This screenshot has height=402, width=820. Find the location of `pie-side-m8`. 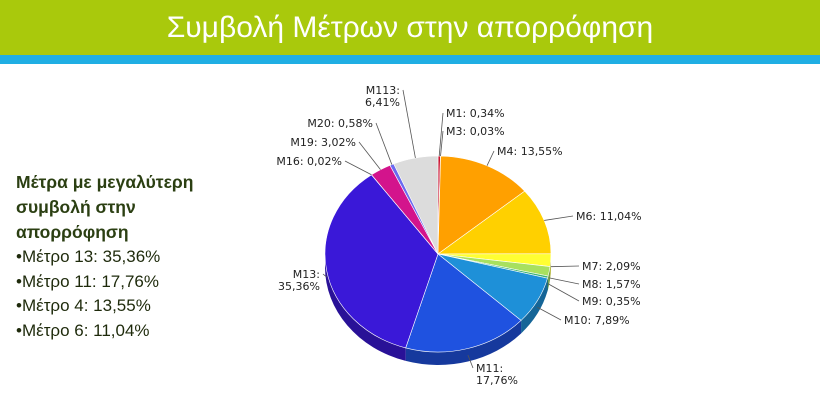

pie-side-m8 is located at coordinates (549, 278).